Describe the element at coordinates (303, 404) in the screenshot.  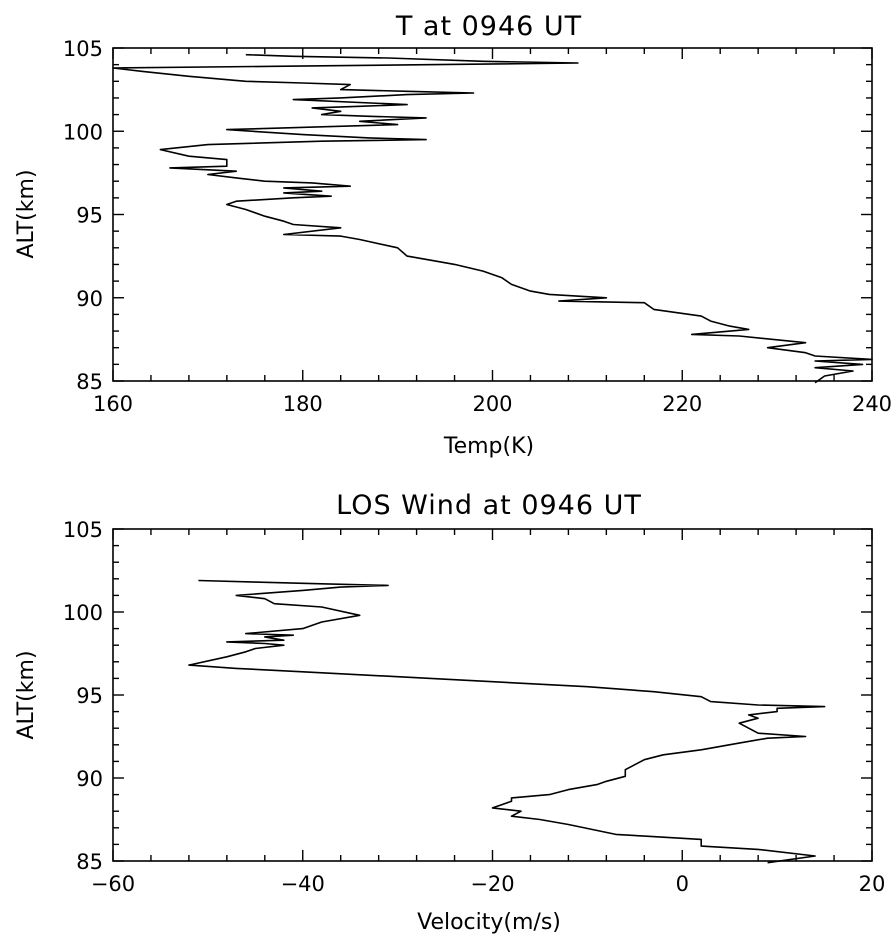
I see `temperature-x-tick-label: 180` at that location.